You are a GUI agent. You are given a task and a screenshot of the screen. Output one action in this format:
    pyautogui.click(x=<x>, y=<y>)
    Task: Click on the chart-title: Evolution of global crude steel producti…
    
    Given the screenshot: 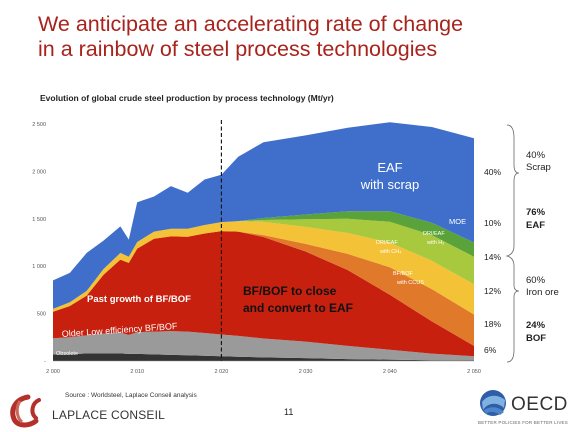 What is the action you would take?
    pyautogui.click(x=187, y=98)
    